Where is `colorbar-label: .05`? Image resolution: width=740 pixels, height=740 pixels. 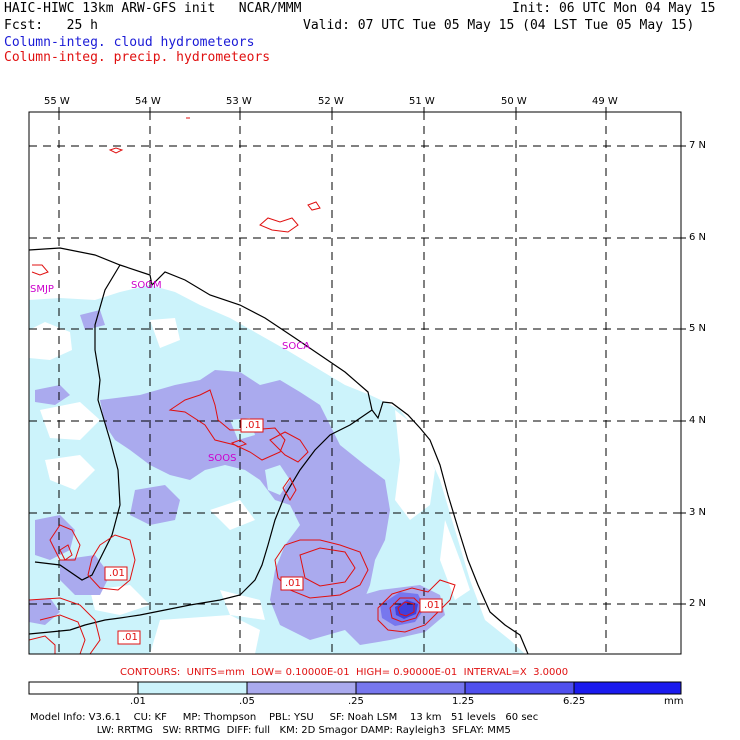 colorbar-label: .05 is located at coordinates (247, 701).